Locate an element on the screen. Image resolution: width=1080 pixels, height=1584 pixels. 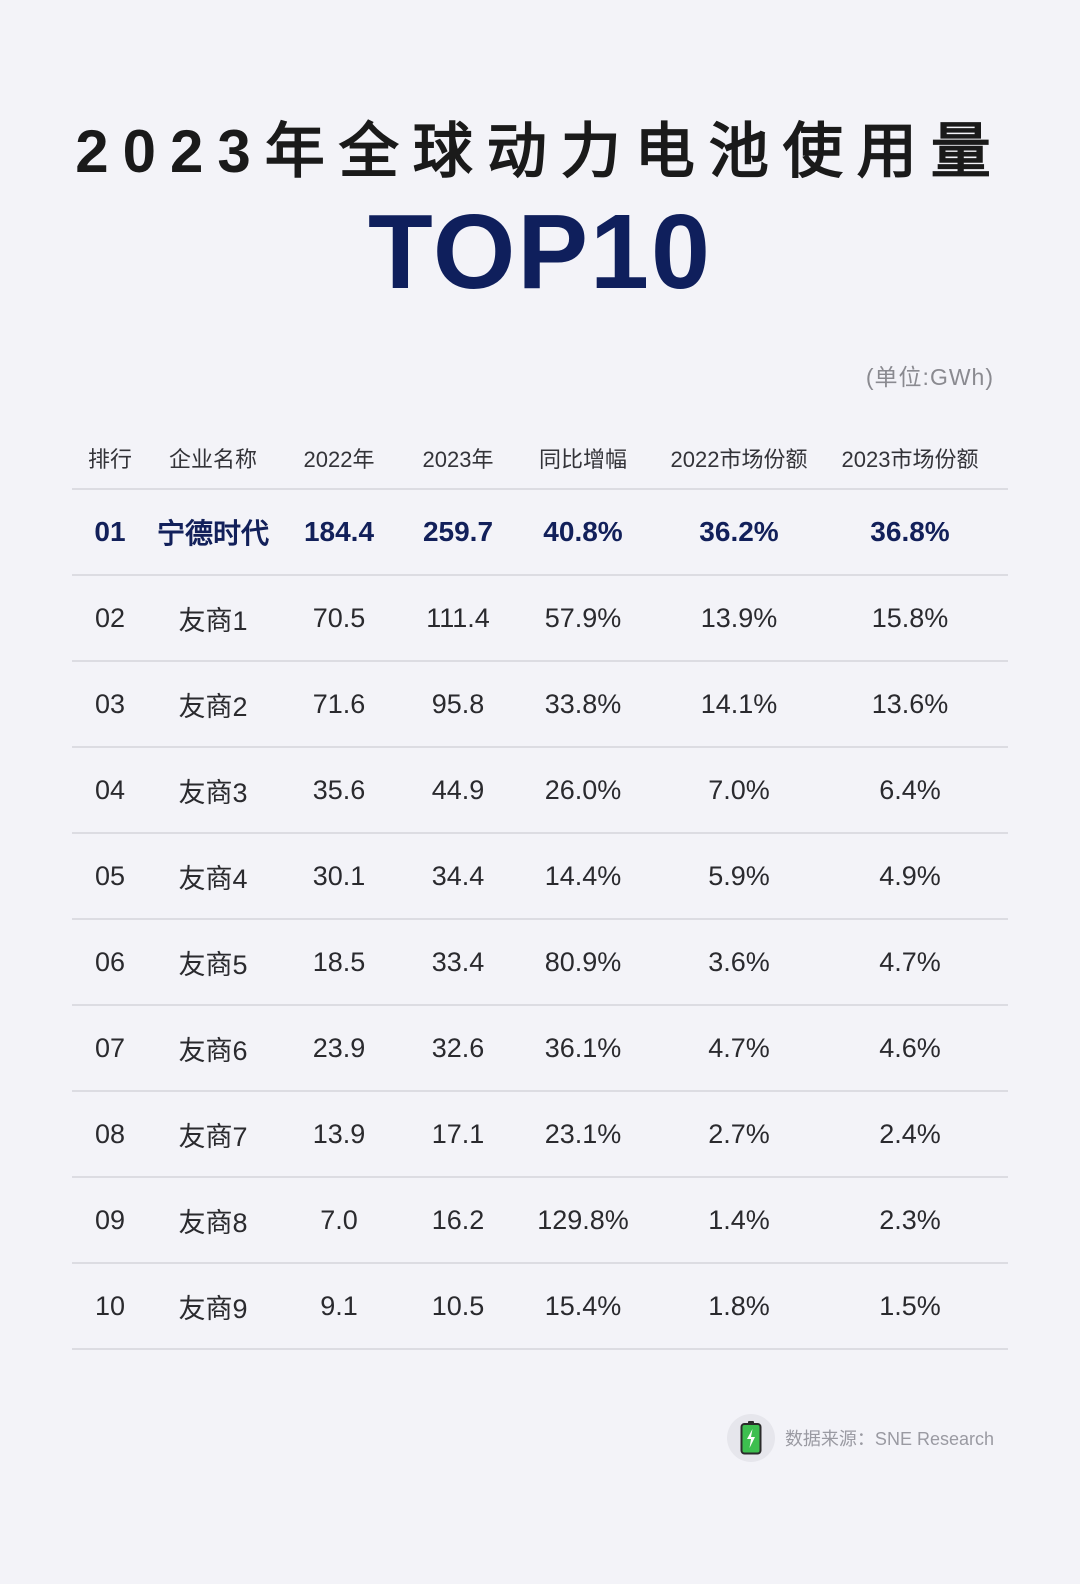
page-subtitle: TOP10 is located at coordinates (540, 252).